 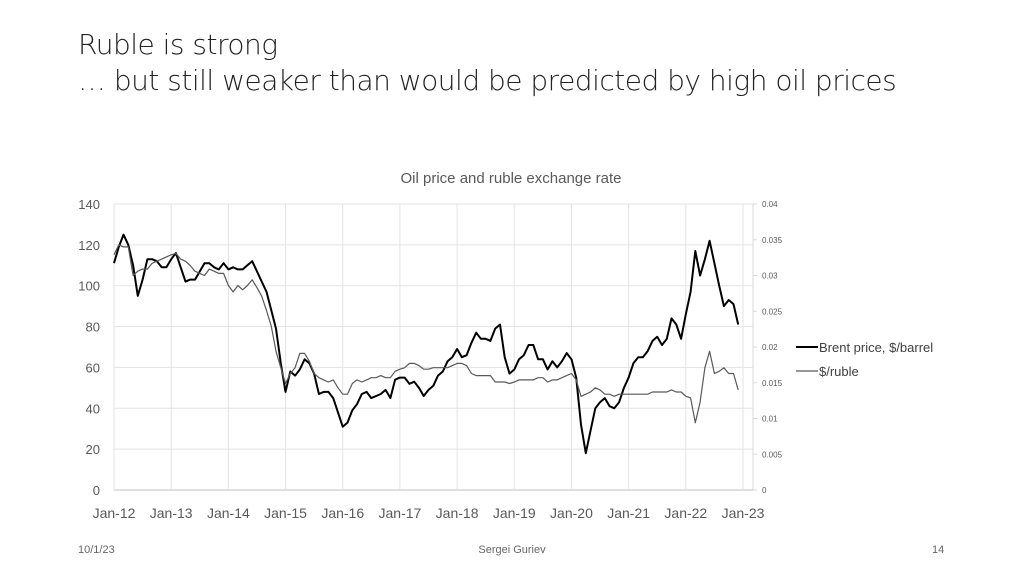 What do you see at coordinates (171, 513) in the screenshot?
I see `x-tick-label: Jan-13` at bounding box center [171, 513].